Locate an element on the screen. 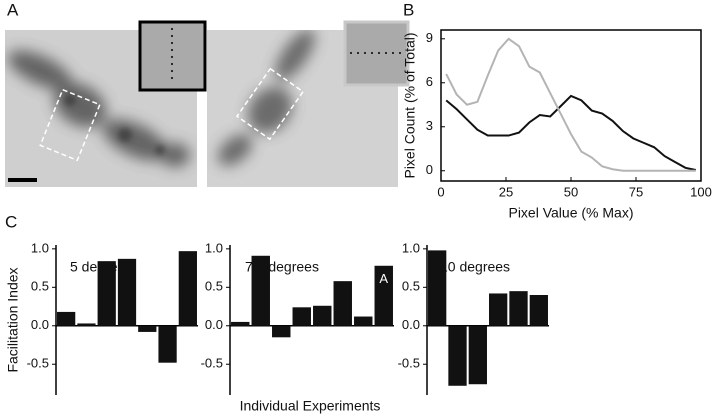  x-tick-label: 0 is located at coordinates (440, 191).